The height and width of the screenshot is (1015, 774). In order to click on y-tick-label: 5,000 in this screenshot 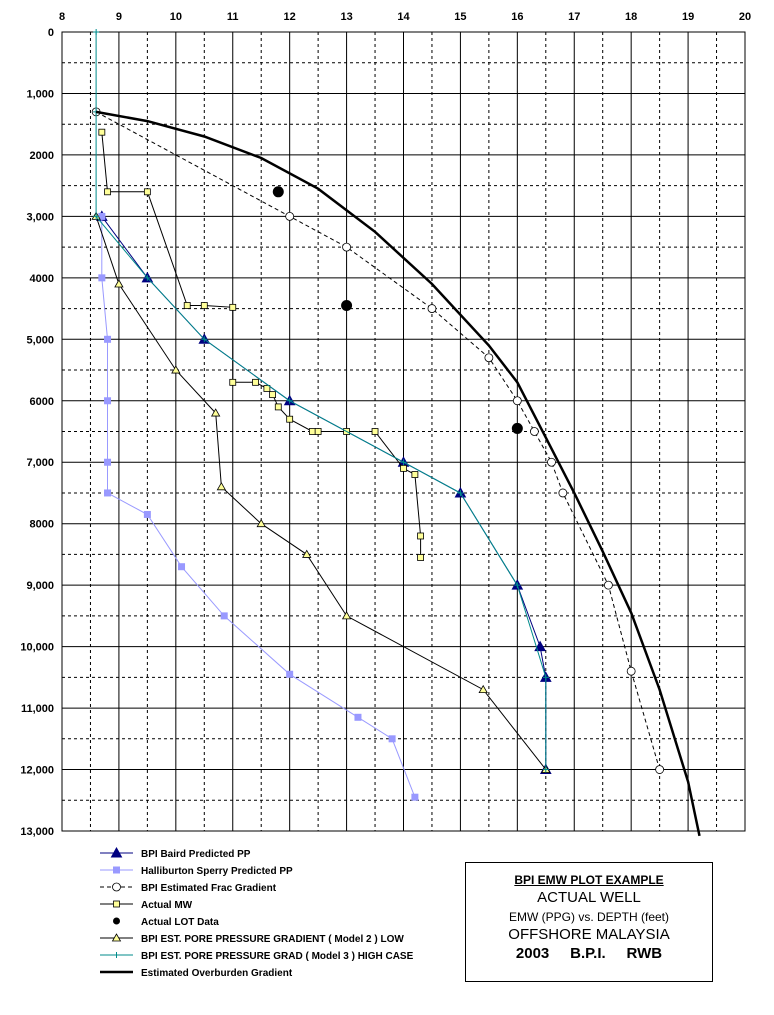, I will do `click(40, 340)`.